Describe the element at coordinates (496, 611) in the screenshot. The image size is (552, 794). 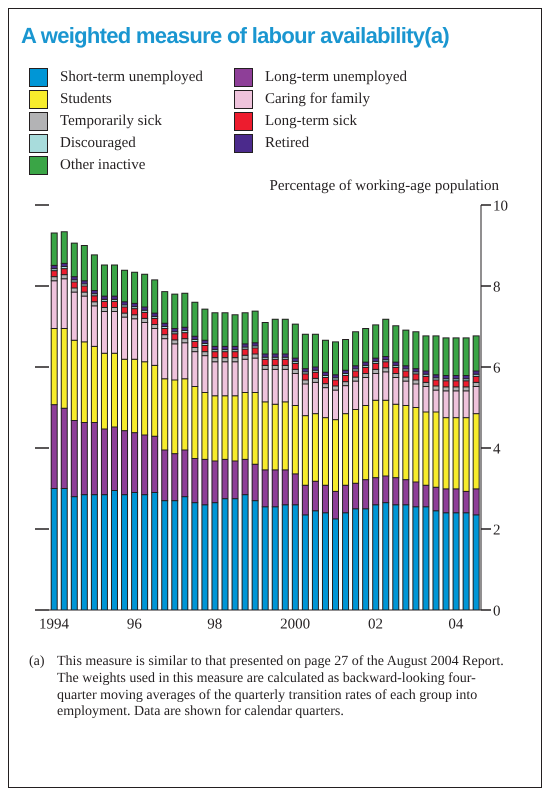
I see `y-tick-label: 0` at that location.